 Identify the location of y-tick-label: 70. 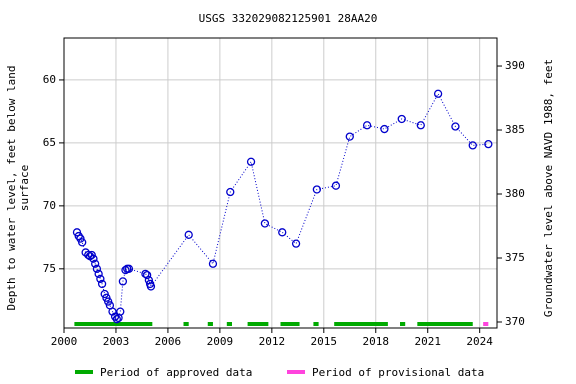
(49, 205).